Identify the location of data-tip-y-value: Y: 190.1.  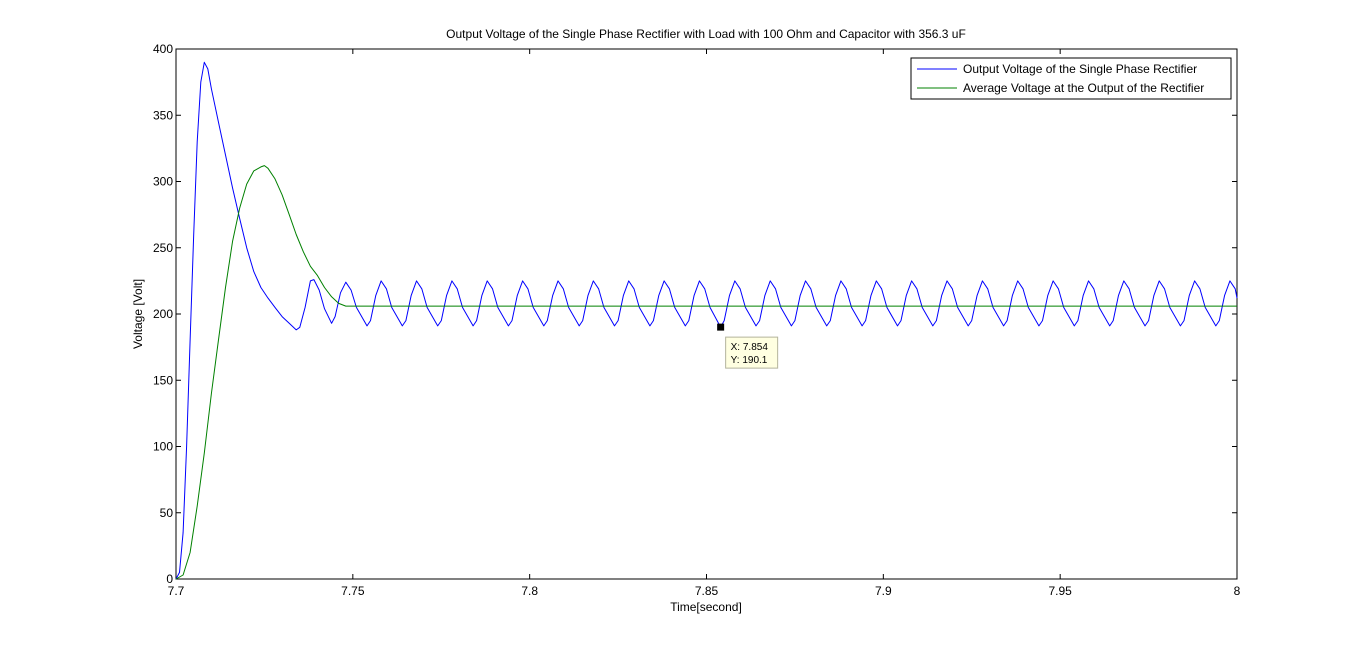
(749, 360).